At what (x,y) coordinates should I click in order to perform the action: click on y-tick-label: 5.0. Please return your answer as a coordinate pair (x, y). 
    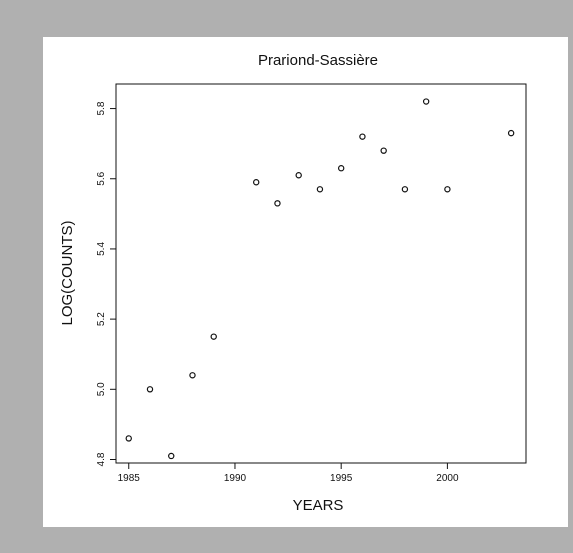
    Looking at the image, I should click on (101, 389).